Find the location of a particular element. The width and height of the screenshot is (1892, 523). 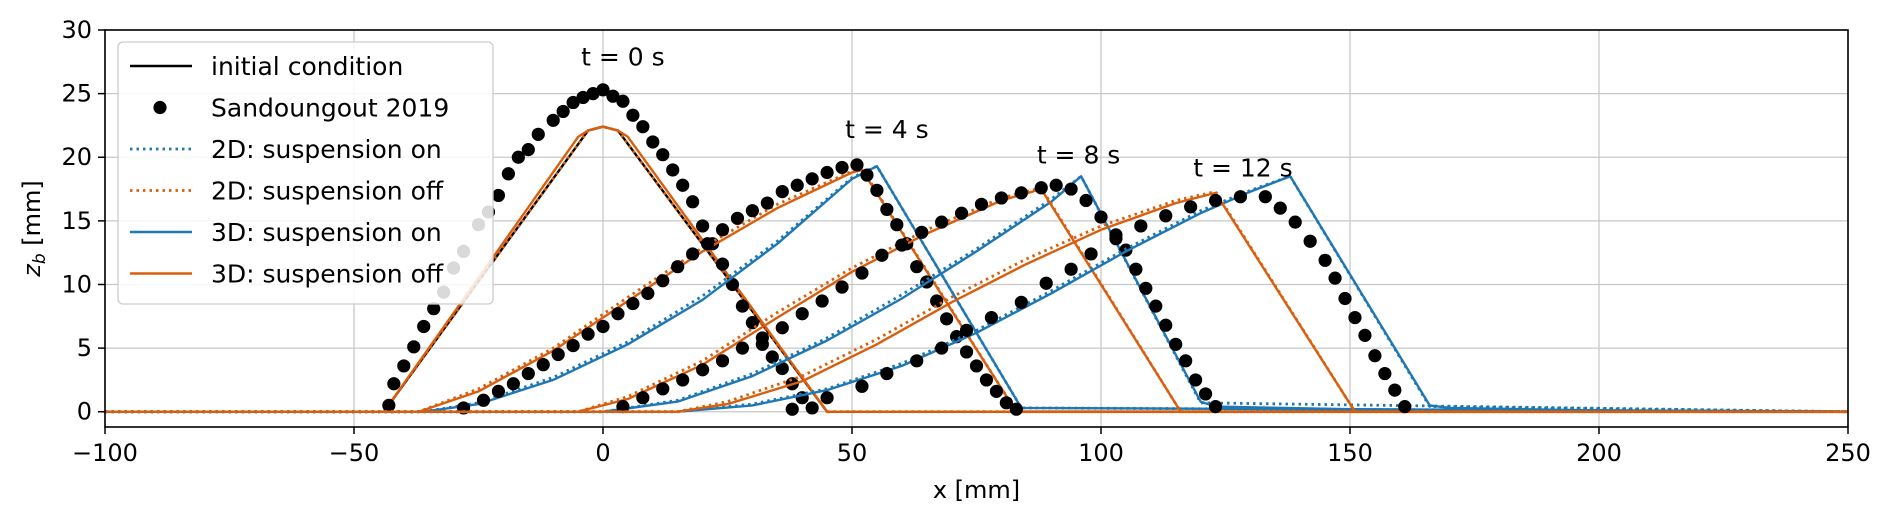

time-annotation: t = 8 s is located at coordinates (1079, 155).